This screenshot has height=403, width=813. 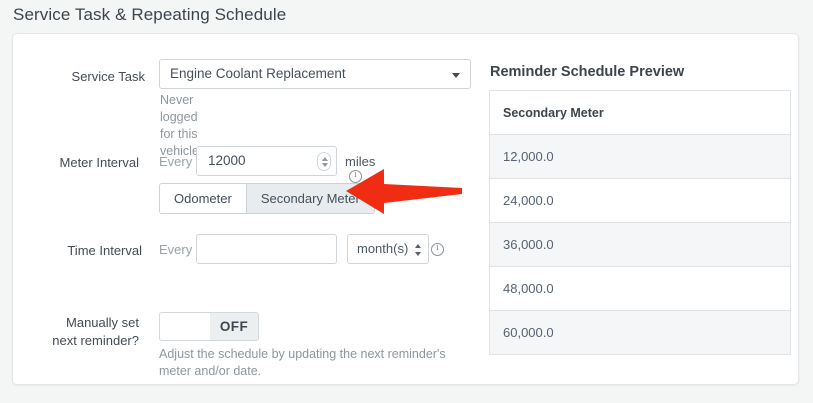 I want to click on table-row: 36,000.0, so click(x=640, y=245).